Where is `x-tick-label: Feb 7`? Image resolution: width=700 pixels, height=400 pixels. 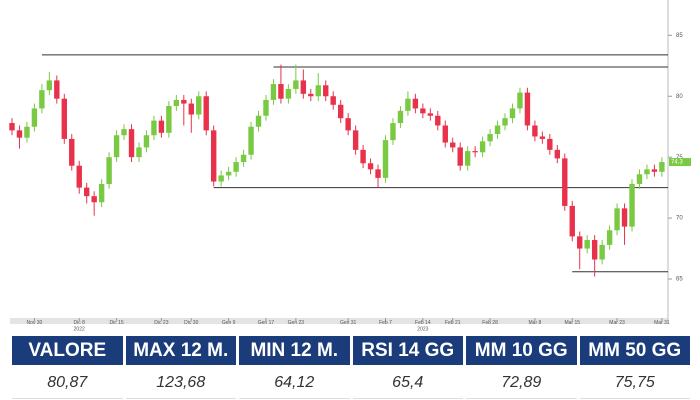 x-tick-label: Feb 7 is located at coordinates (385, 323).